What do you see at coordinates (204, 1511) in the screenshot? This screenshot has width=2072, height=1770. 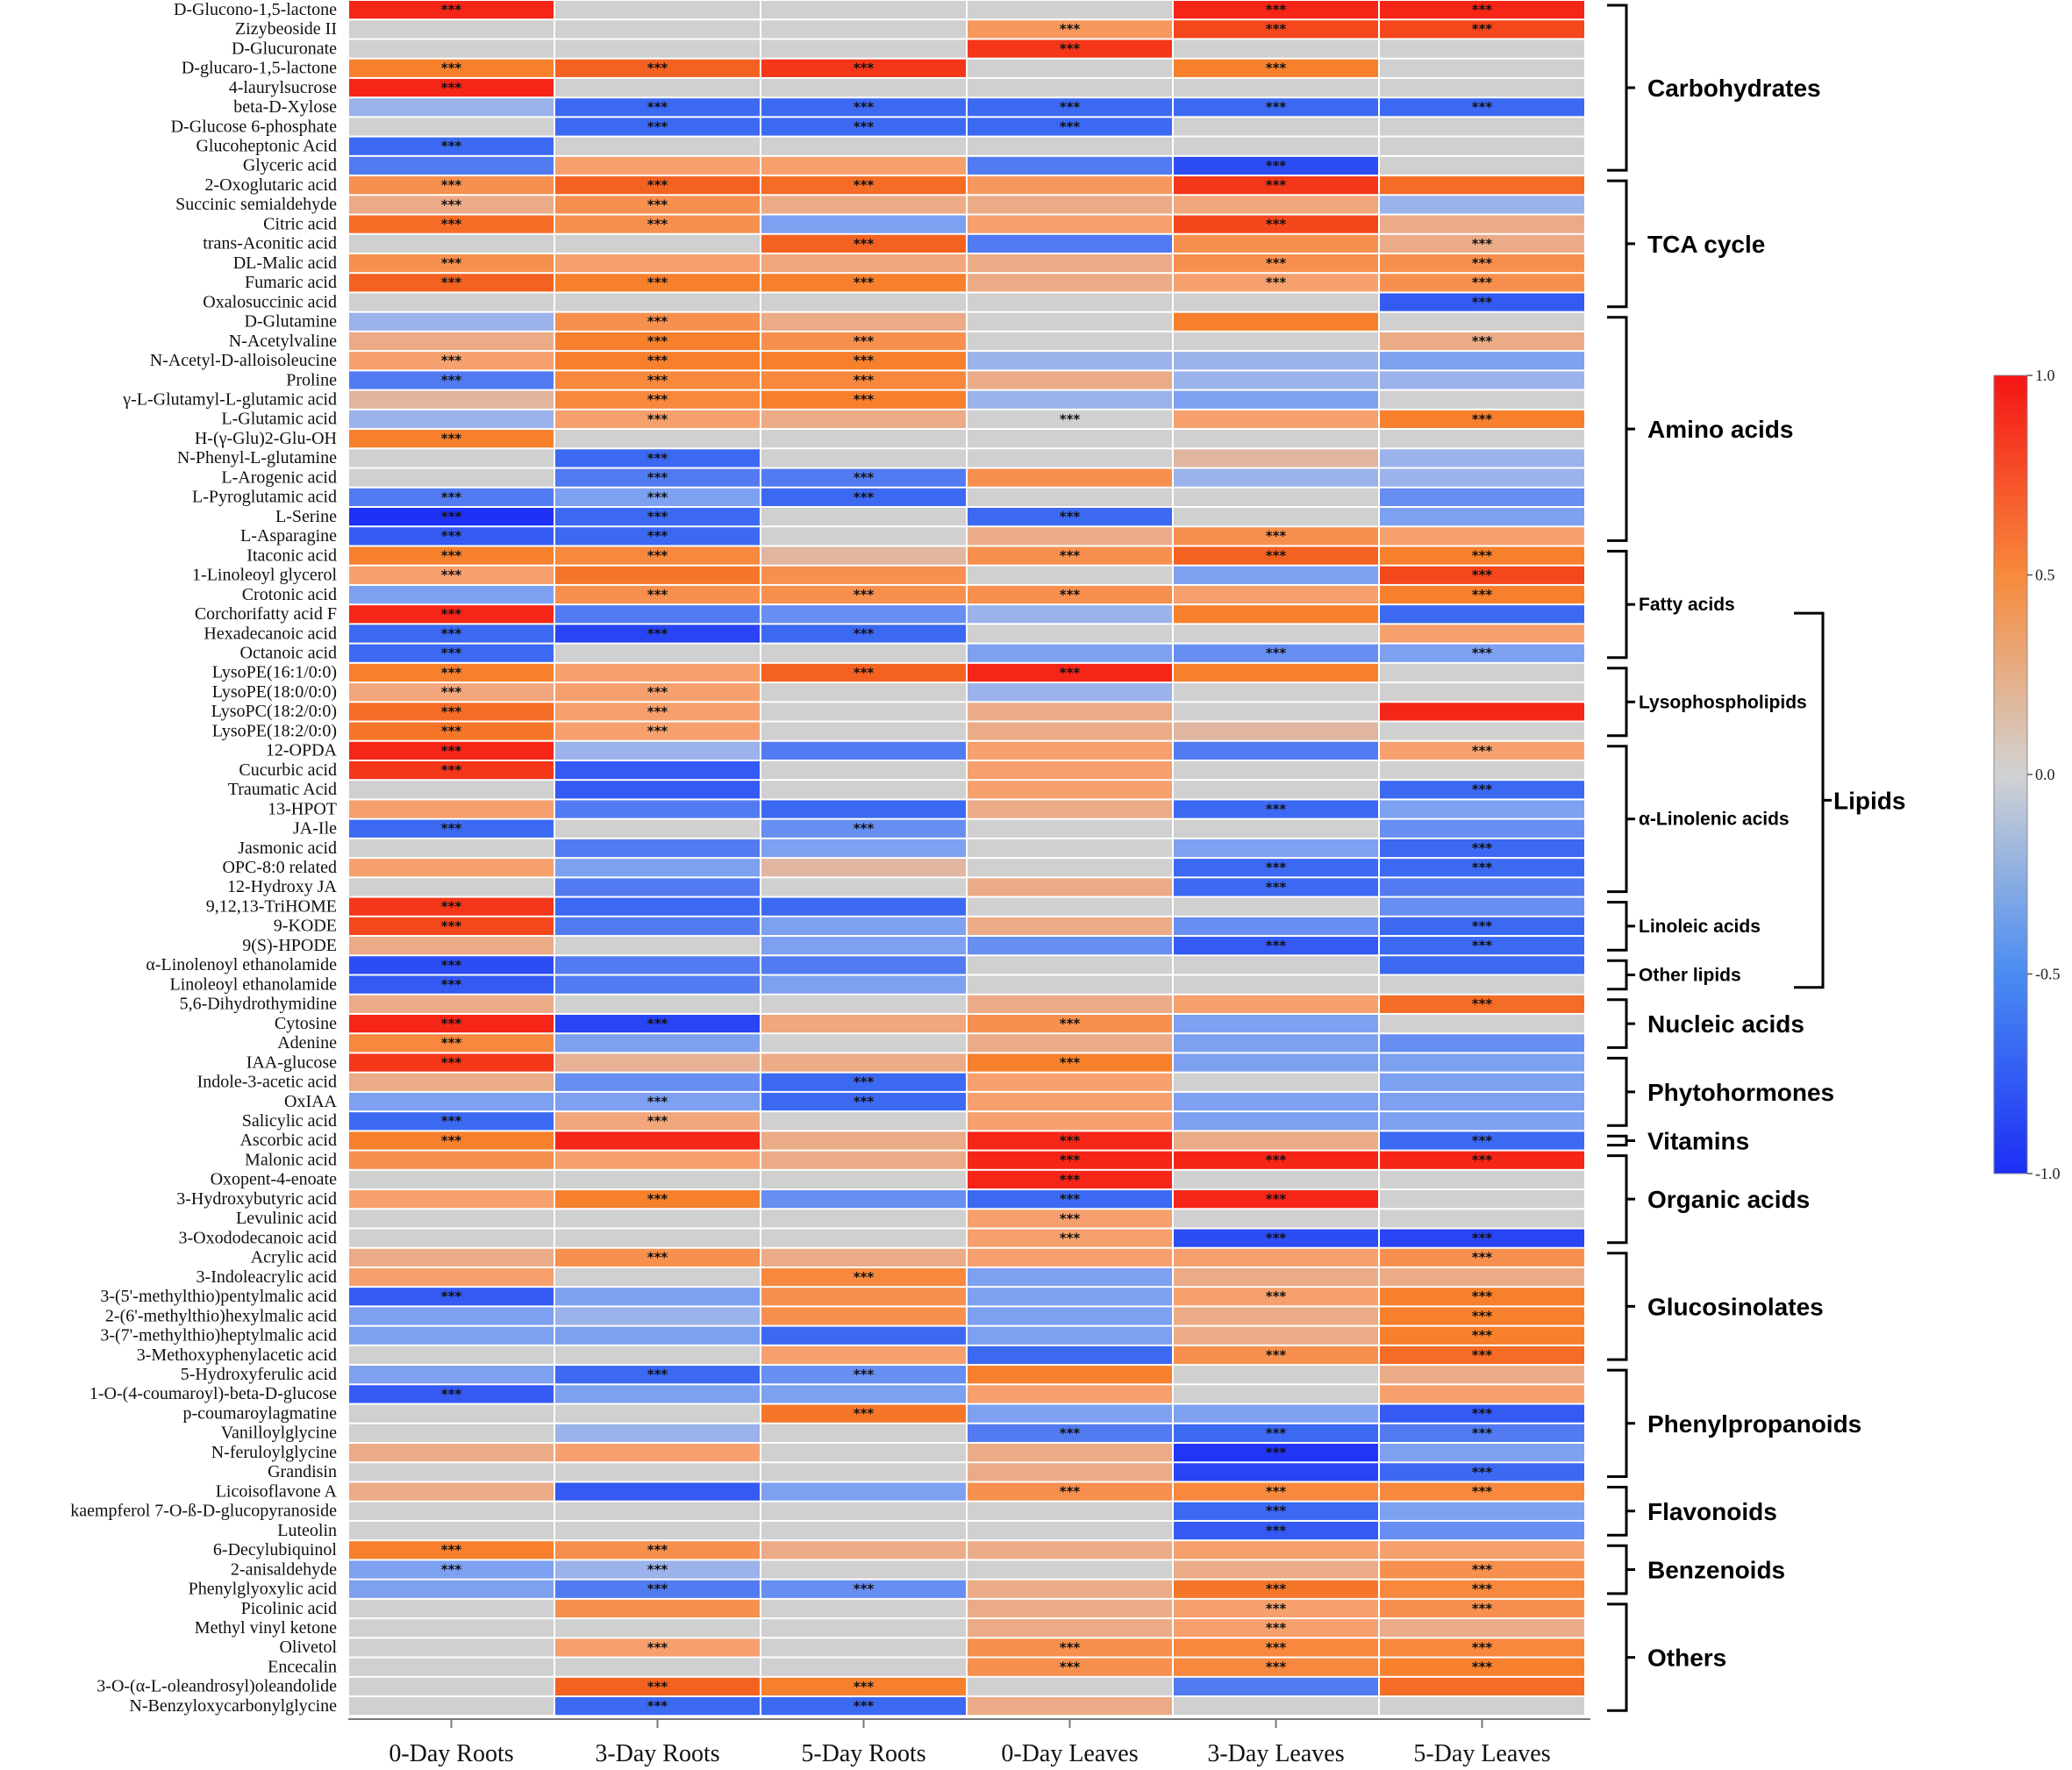 I see `row-label: kaempferol 7-O-ß-D-glucopyranoside` at bounding box center [204, 1511].